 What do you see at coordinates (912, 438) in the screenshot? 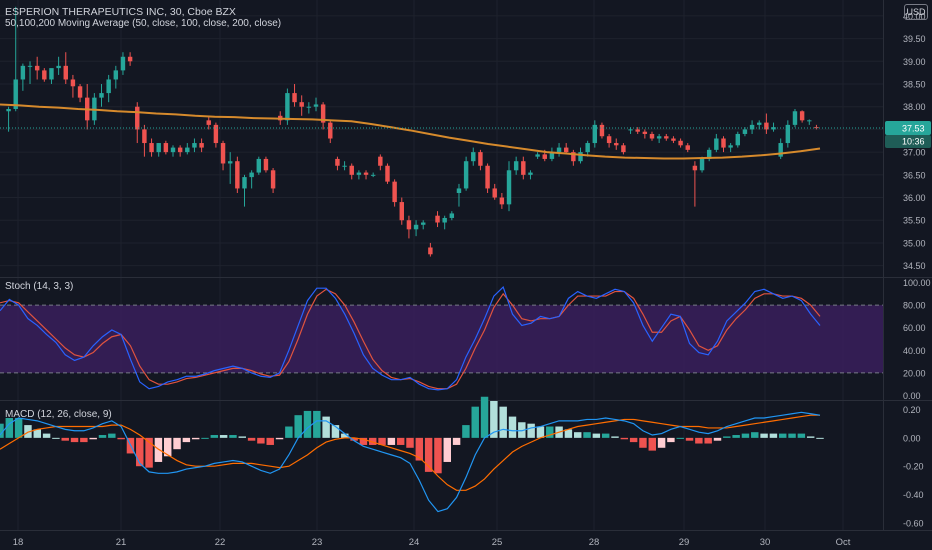
I see `macd-tick-label: 0.00` at bounding box center [912, 438].